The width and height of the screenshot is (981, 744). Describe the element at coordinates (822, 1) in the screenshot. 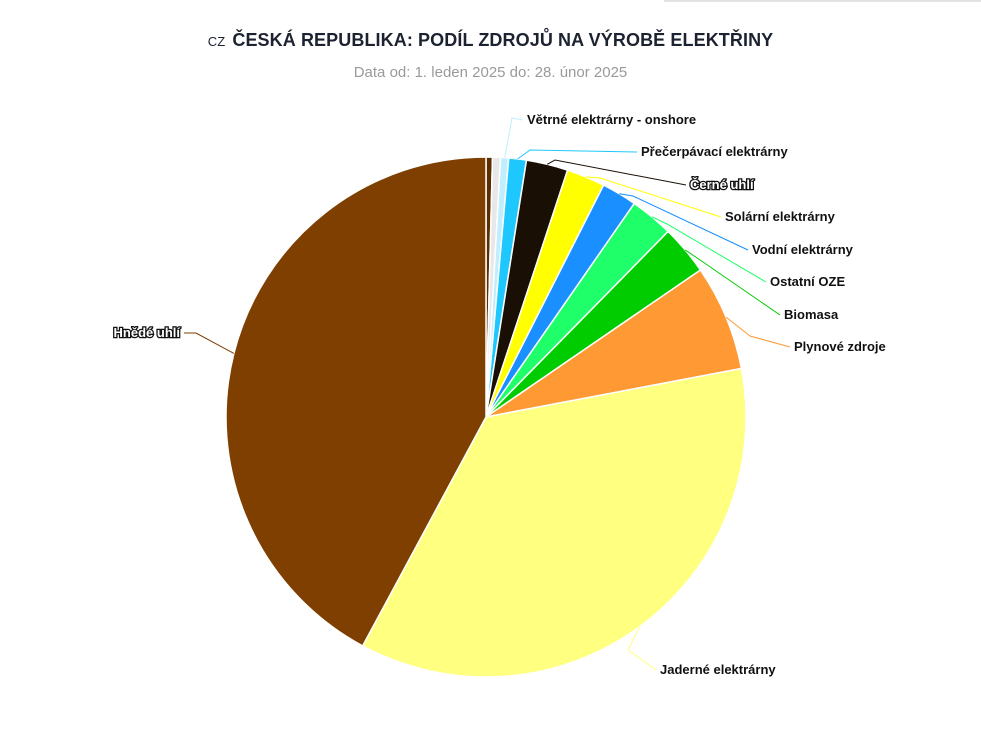

I see `top-edge-line` at that location.